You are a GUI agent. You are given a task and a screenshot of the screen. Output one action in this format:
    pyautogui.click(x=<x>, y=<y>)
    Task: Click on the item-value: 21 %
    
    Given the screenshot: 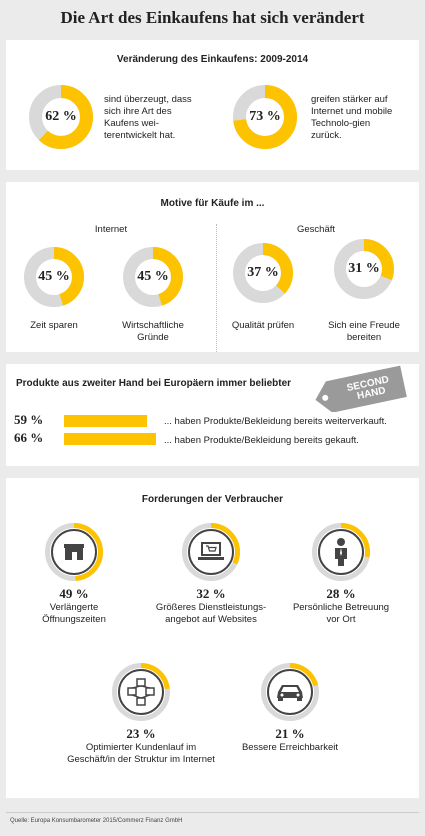 What is the action you would take?
    pyautogui.click(x=290, y=733)
    